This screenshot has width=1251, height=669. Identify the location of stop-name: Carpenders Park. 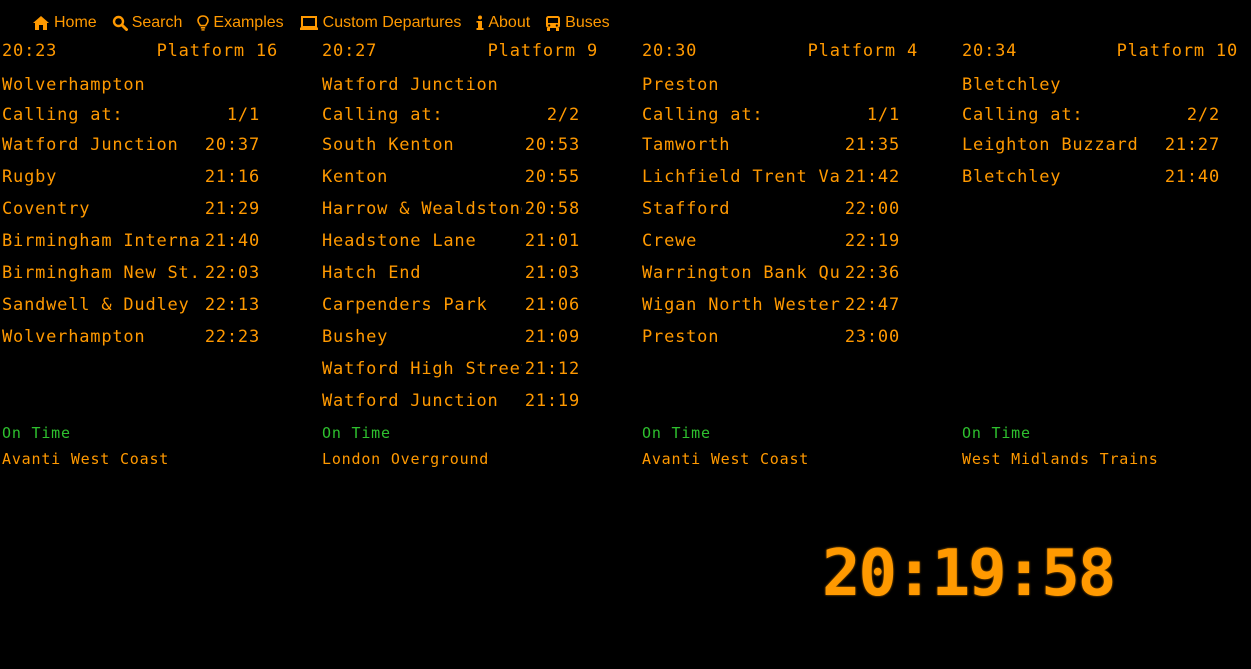
(405, 305).